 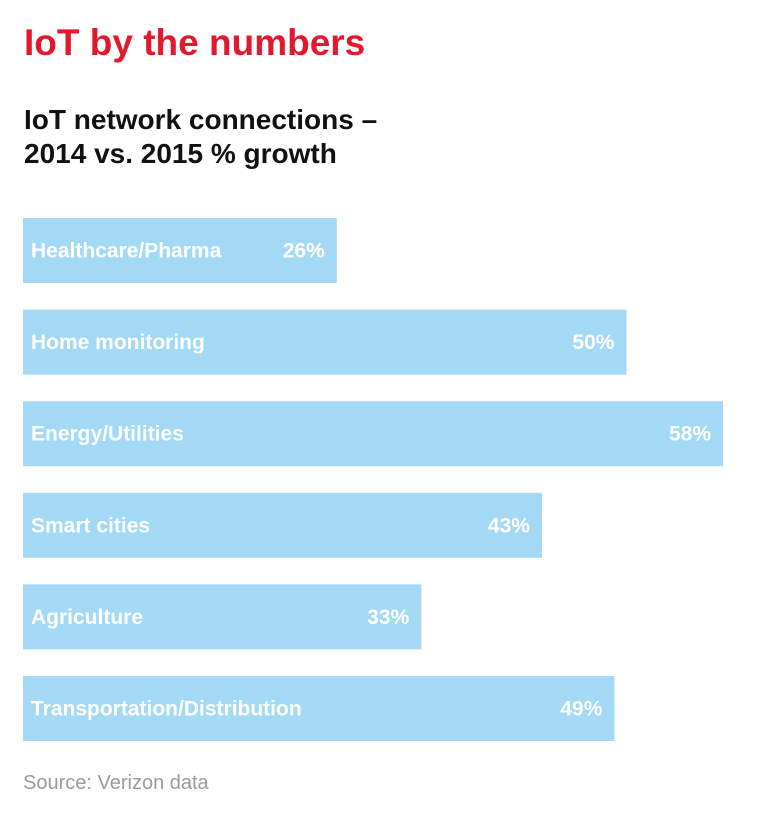 I want to click on bar-group: Smart cities 43%, so click(x=282, y=525).